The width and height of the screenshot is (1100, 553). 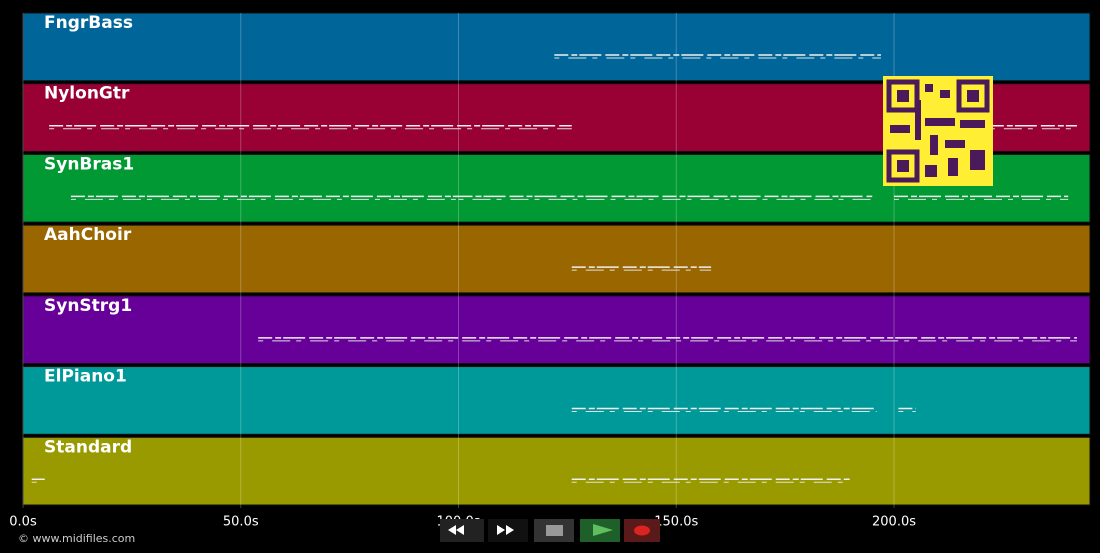 What do you see at coordinates (554, 530) in the screenshot?
I see `stop-icon` at bounding box center [554, 530].